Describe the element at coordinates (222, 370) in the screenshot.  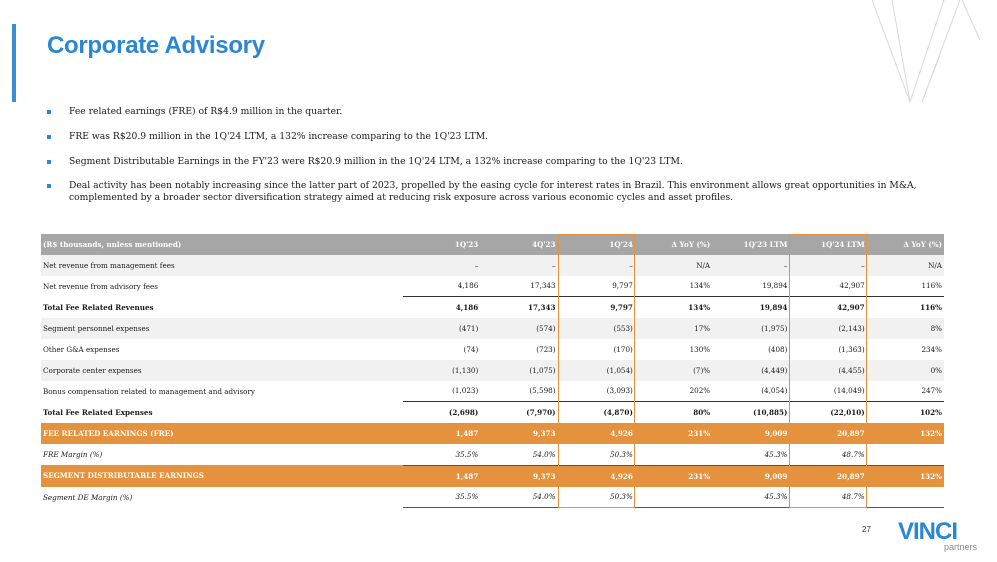
I see `row-label-cell: Corporate center expenses` at that location.